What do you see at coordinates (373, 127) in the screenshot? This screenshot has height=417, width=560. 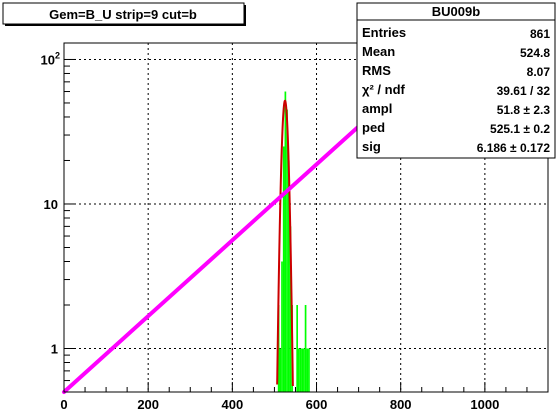 I see `stat-label: ped` at bounding box center [373, 127].